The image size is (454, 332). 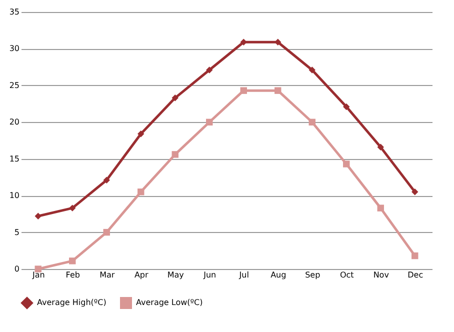 I want to click on y-tick-label: 25, so click(x=14, y=85).